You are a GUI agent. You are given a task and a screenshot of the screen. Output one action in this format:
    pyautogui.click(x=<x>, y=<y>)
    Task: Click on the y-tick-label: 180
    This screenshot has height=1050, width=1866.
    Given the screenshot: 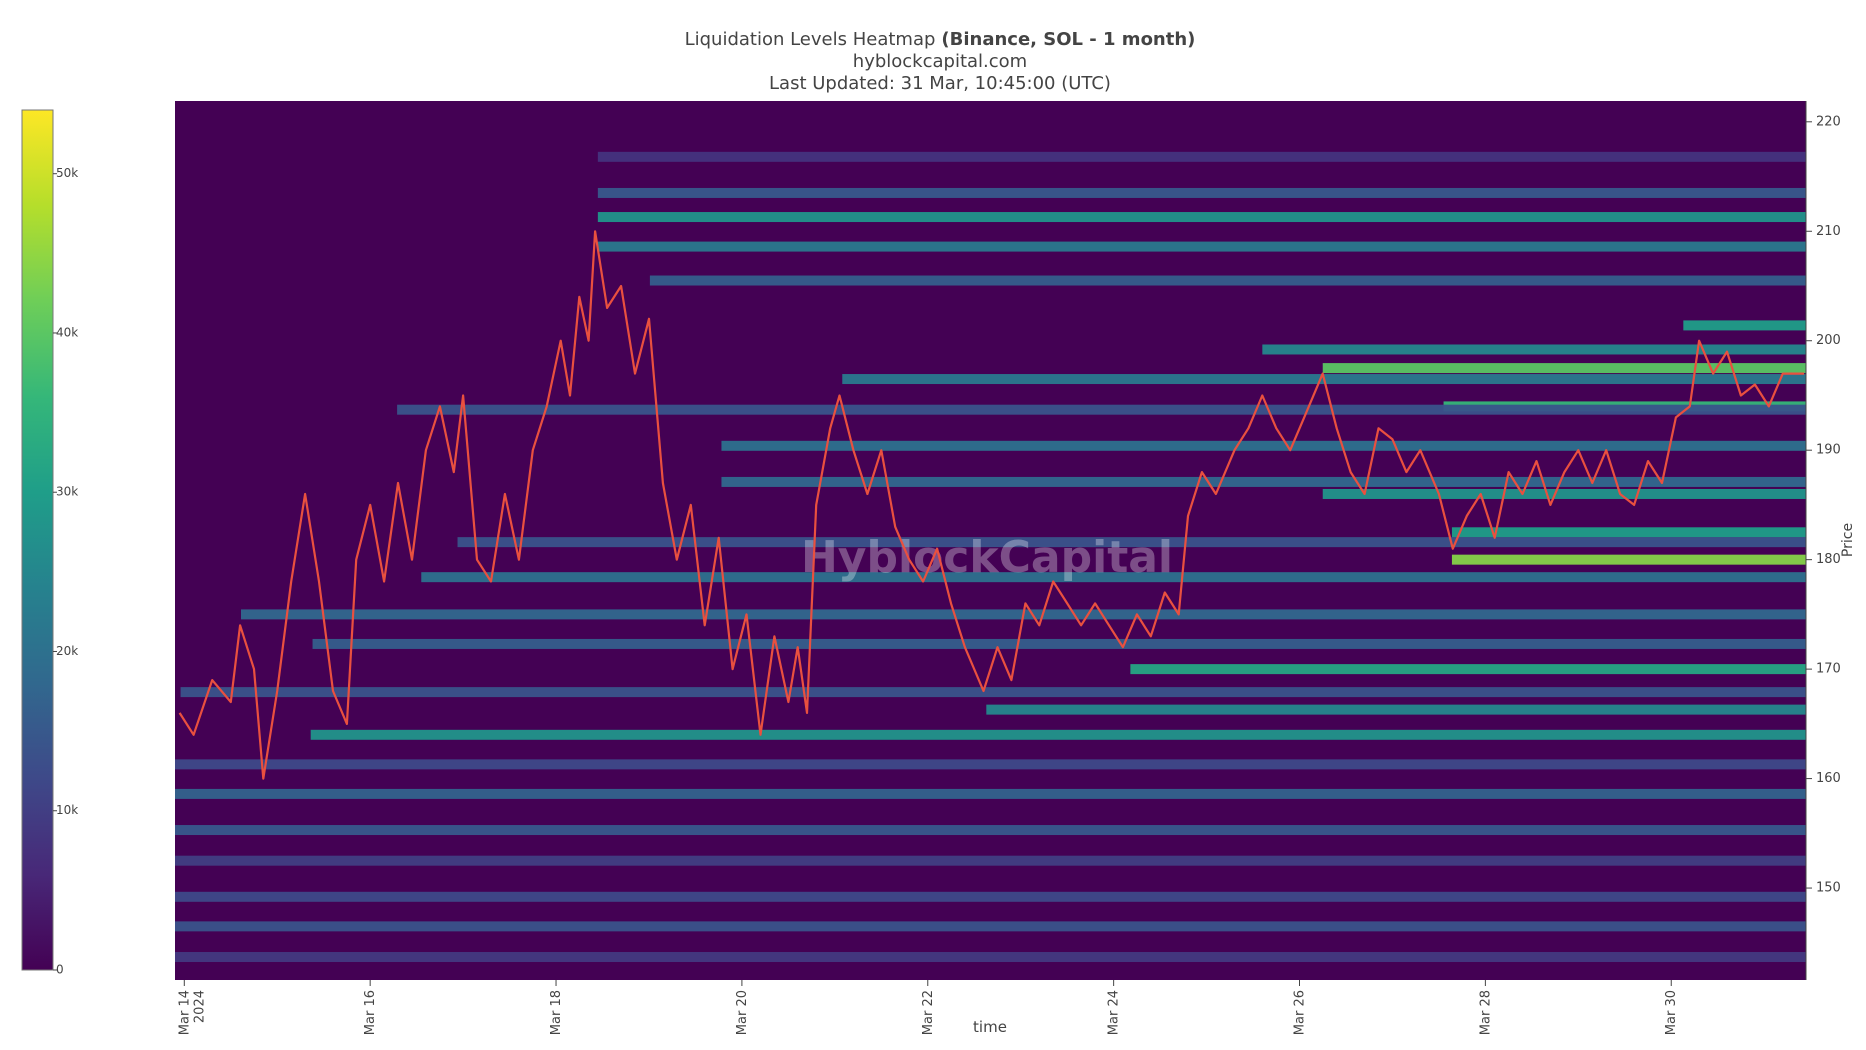 What is the action you would take?
    pyautogui.click(x=1828, y=559)
    